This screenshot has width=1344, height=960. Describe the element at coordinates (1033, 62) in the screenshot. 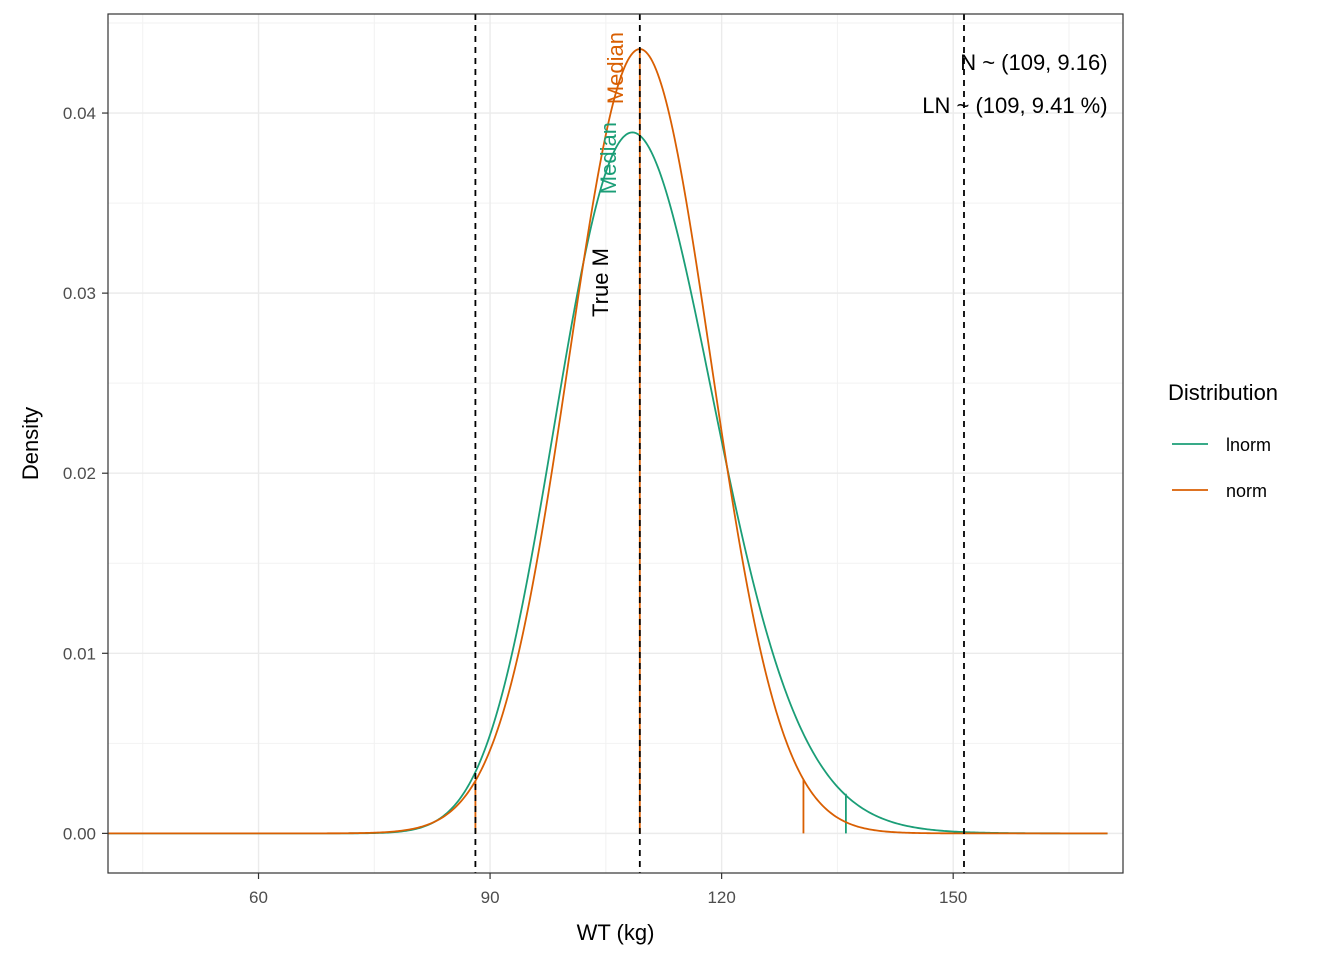

I see `annotation-text: N ~ (109, 9.16)` at that location.